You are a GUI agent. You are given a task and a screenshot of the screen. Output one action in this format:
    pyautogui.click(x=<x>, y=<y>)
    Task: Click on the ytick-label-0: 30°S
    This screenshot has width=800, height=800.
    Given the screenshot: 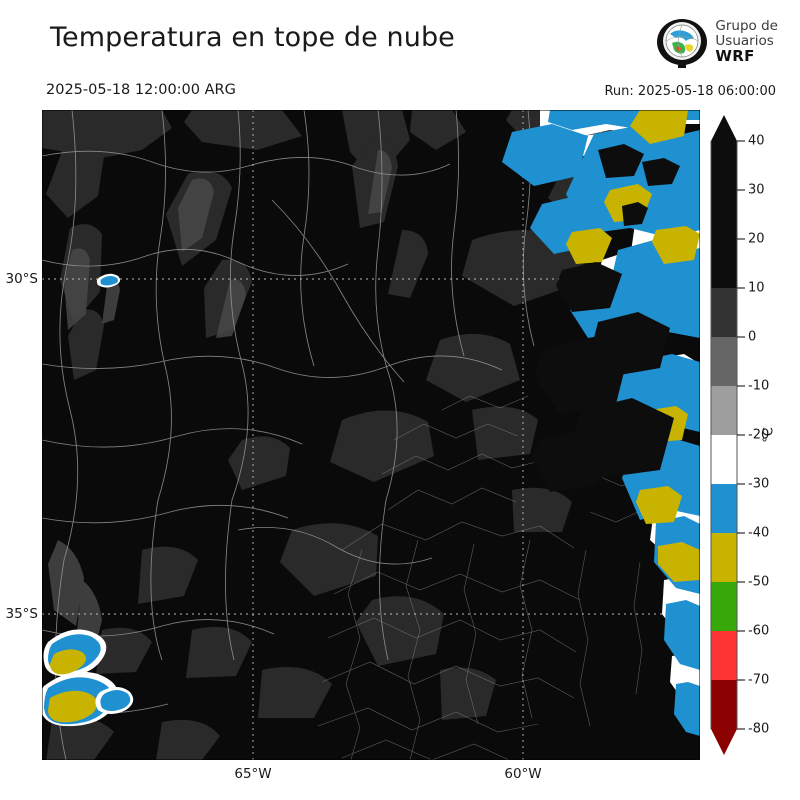 What is the action you would take?
    pyautogui.click(x=22, y=279)
    